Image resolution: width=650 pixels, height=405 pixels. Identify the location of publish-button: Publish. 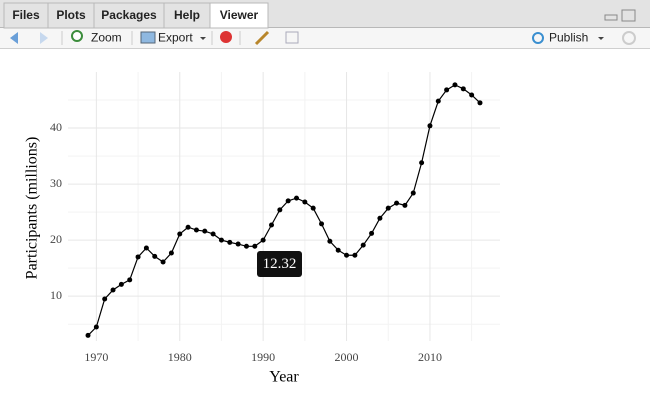
(568, 38).